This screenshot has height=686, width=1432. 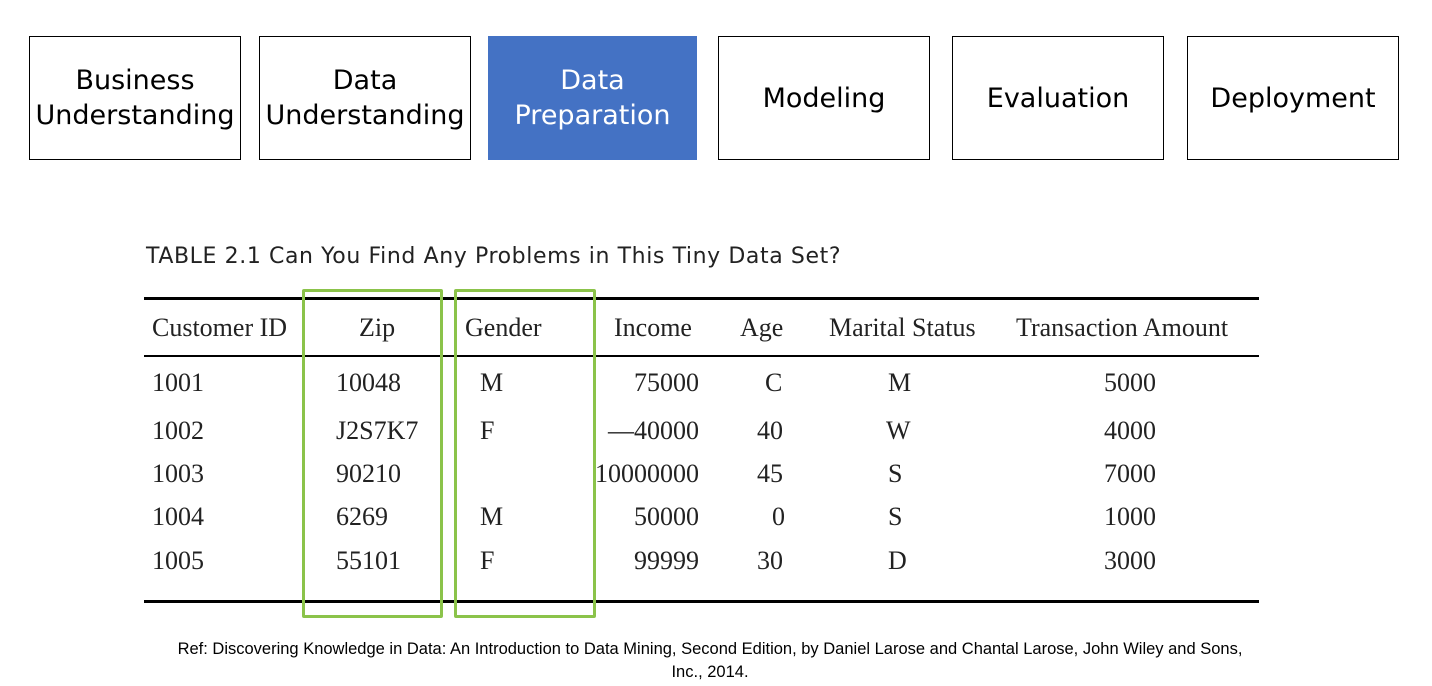 I want to click on stage-modeling: Modeling, so click(x=824, y=98).